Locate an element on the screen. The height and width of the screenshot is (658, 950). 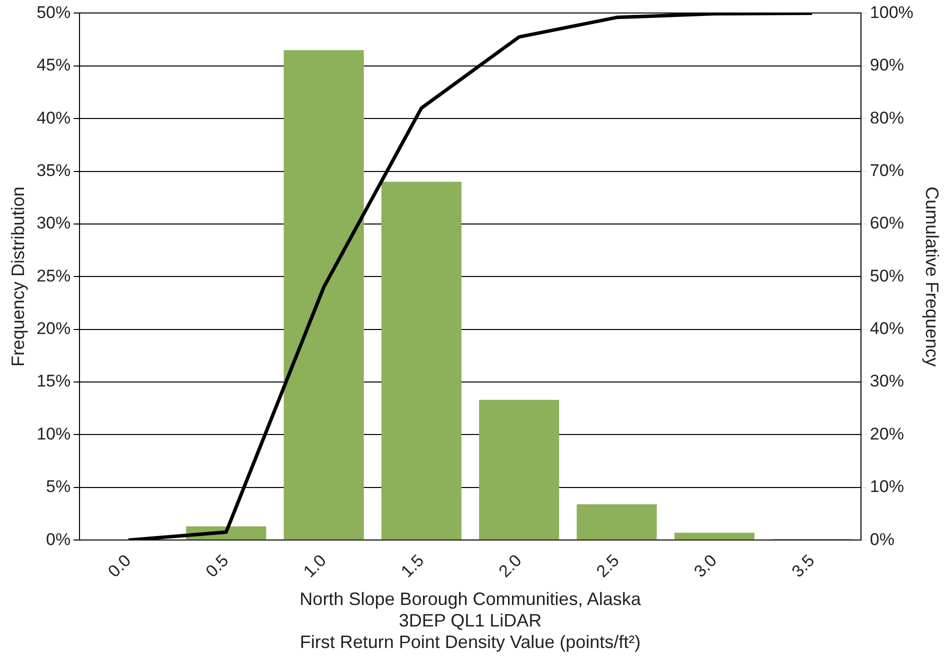
y2-tick-label: 30% is located at coordinates (887, 381).